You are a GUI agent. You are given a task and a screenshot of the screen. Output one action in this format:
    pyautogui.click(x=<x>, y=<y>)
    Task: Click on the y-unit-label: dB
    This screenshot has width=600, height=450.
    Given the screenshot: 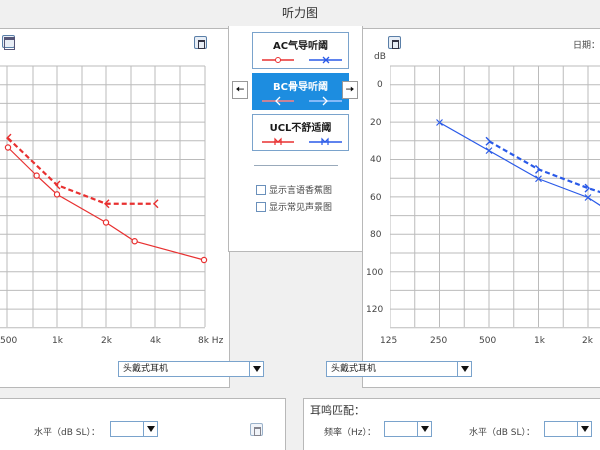 What is the action you would take?
    pyautogui.click(x=380, y=57)
    